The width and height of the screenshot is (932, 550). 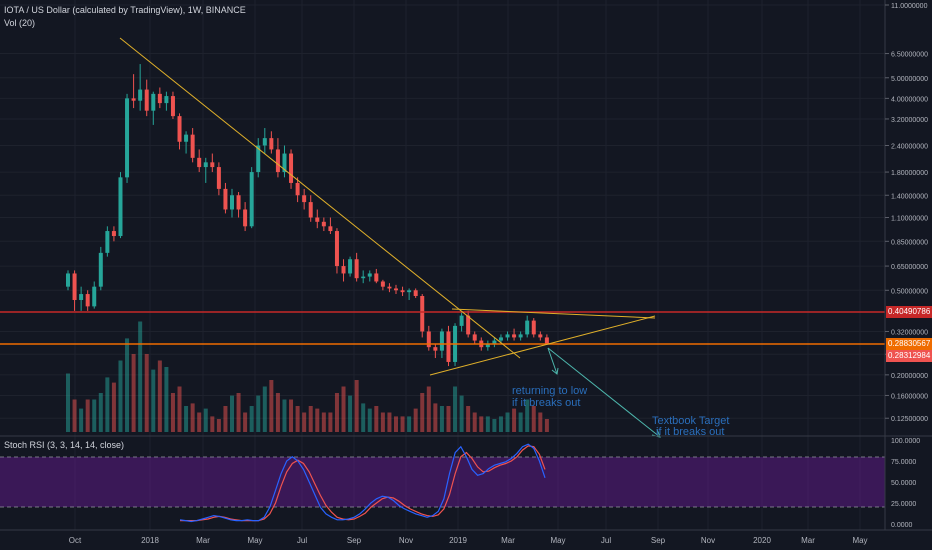 I want to click on price-axis-label: 1.10000000, so click(x=909, y=219).